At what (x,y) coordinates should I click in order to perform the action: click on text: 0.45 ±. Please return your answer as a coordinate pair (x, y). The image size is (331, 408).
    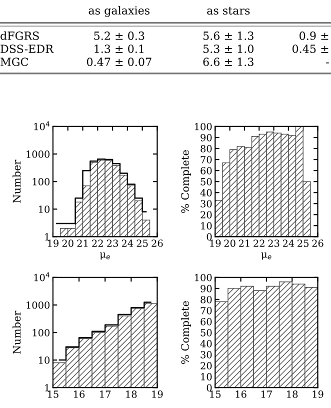
    Looking at the image, I should click on (310, 48).